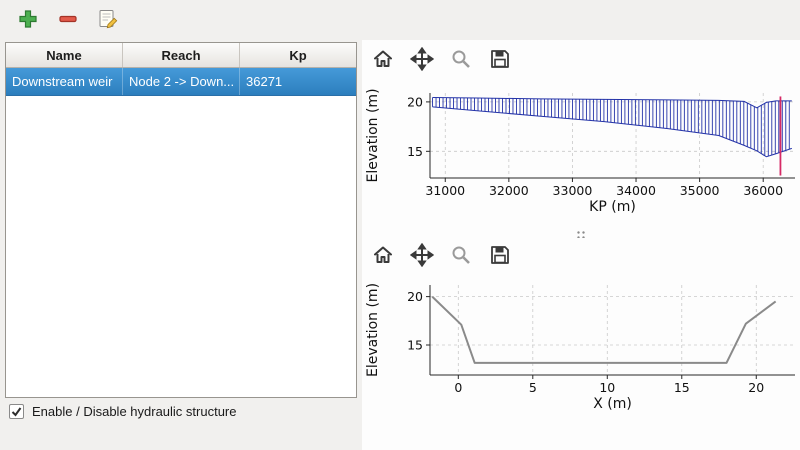 The image size is (800, 450). What do you see at coordinates (134, 411) in the screenshot?
I see `enable-structure-label: Enable / Disable hydraulic structure` at bounding box center [134, 411].